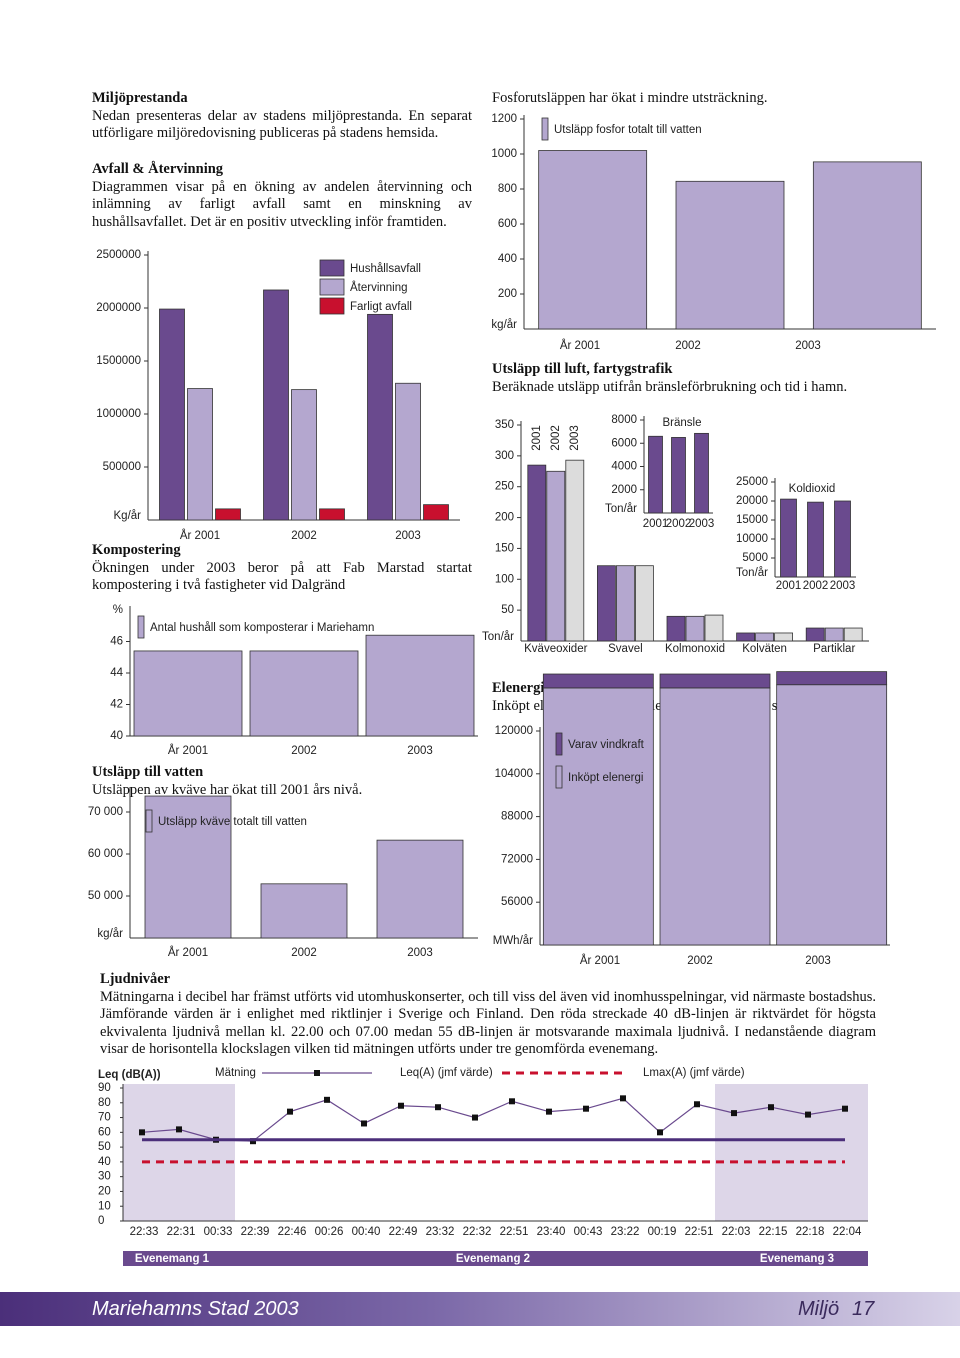  What do you see at coordinates (755, 558) in the screenshot?
I see `y-tick-label: 5000` at bounding box center [755, 558].